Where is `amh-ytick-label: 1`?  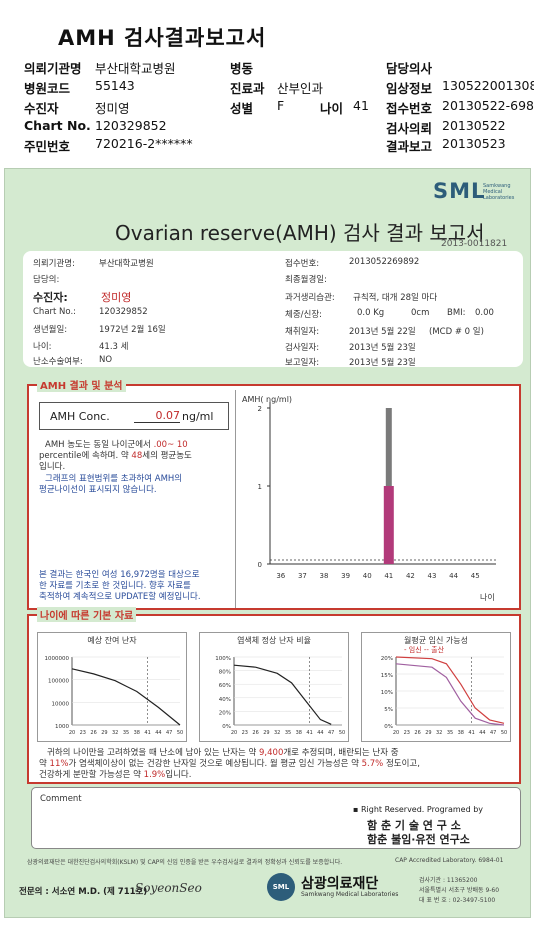 amh-ytick-label: 1 is located at coordinates (260, 487).